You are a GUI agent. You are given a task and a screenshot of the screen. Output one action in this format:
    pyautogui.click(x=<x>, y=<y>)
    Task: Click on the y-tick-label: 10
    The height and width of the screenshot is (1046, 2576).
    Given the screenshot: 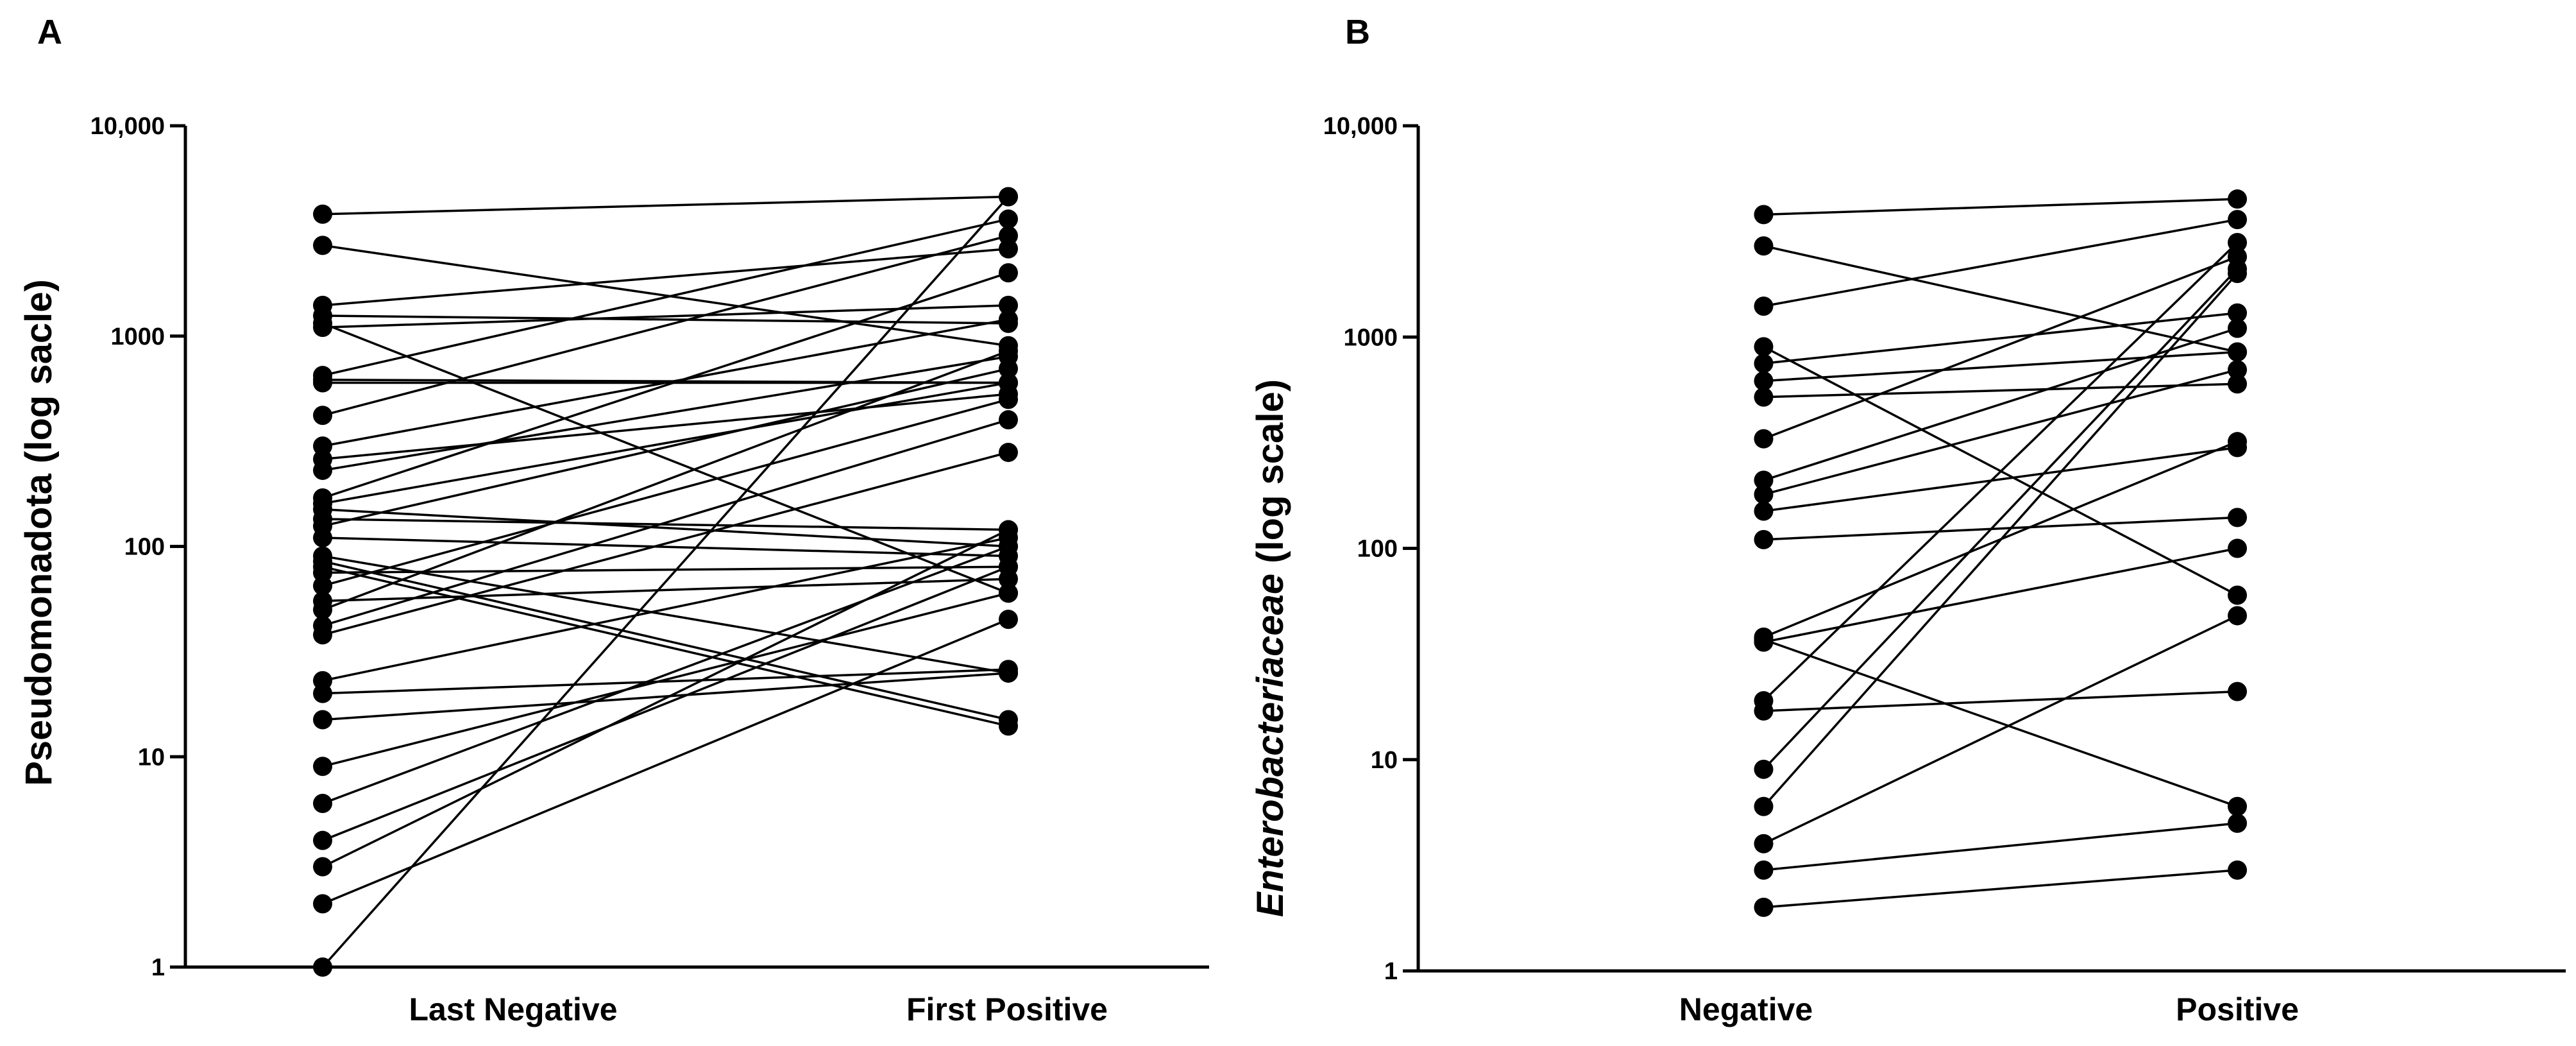 What is the action you would take?
    pyautogui.click(x=151, y=757)
    